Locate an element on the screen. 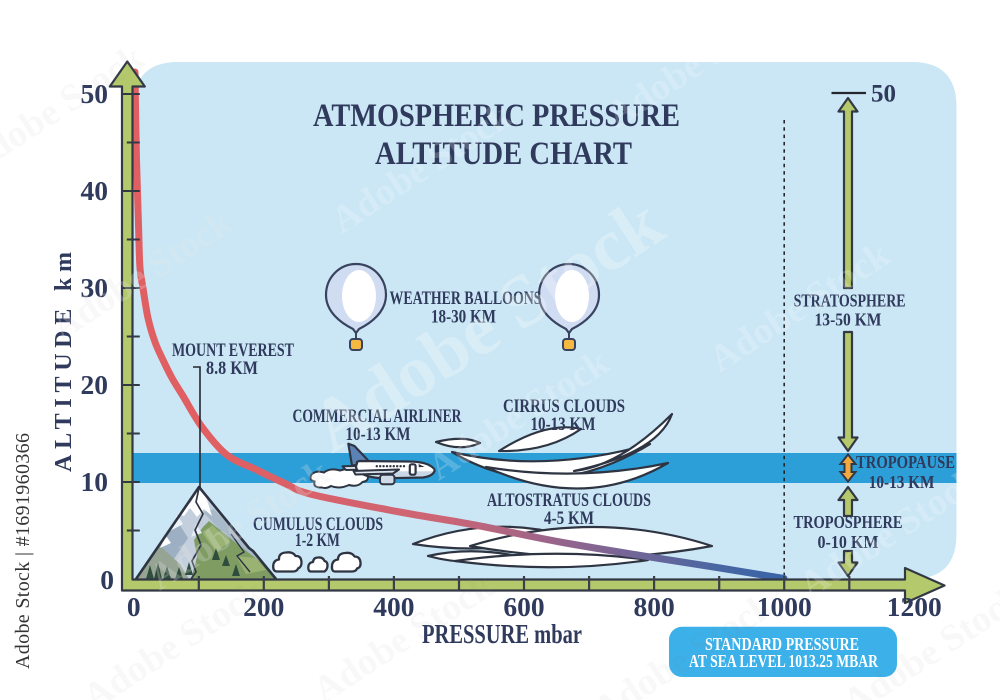 The width and height of the screenshot is (1000, 700). svg-text: 8.8 KM is located at coordinates (232, 368).